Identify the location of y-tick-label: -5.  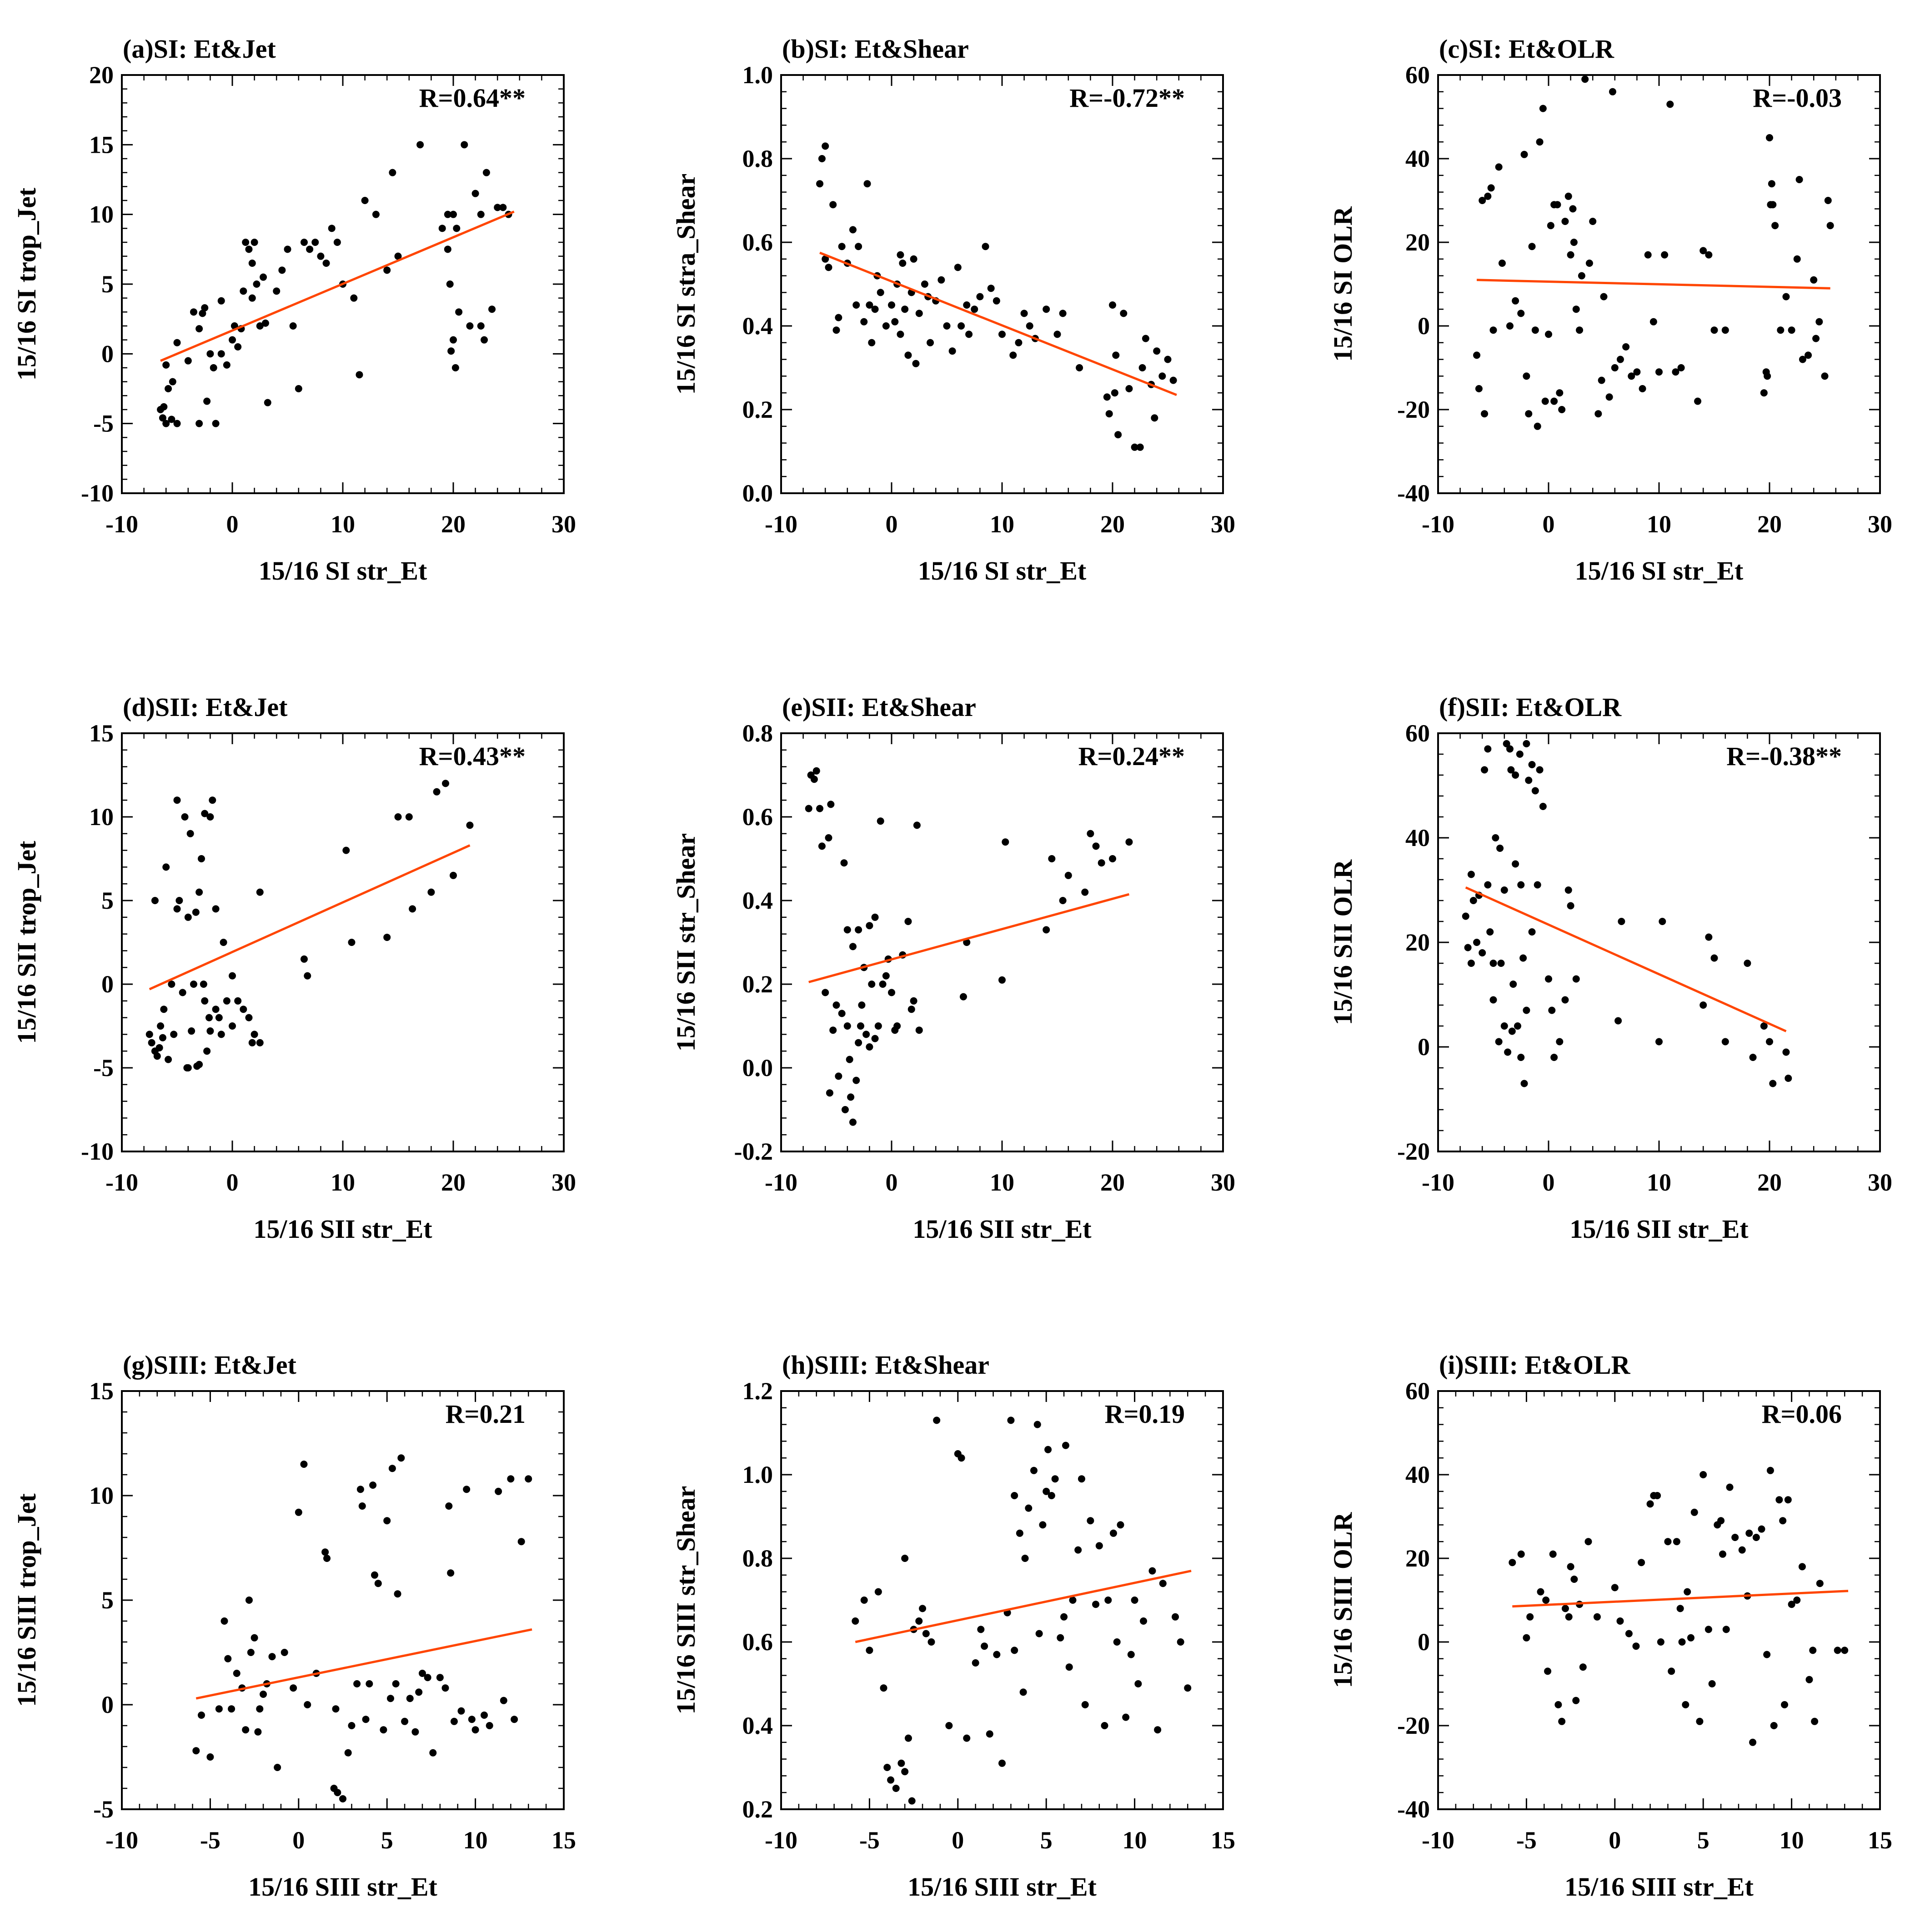
(103, 423).